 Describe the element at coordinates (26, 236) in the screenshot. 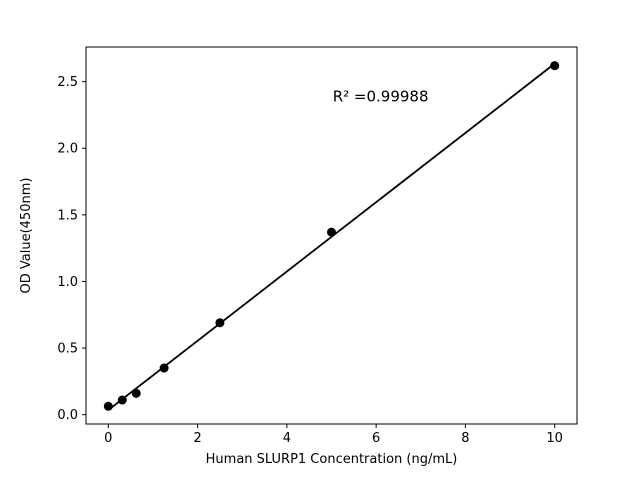

I see `y-axis-label: OD Value(450nm)` at that location.